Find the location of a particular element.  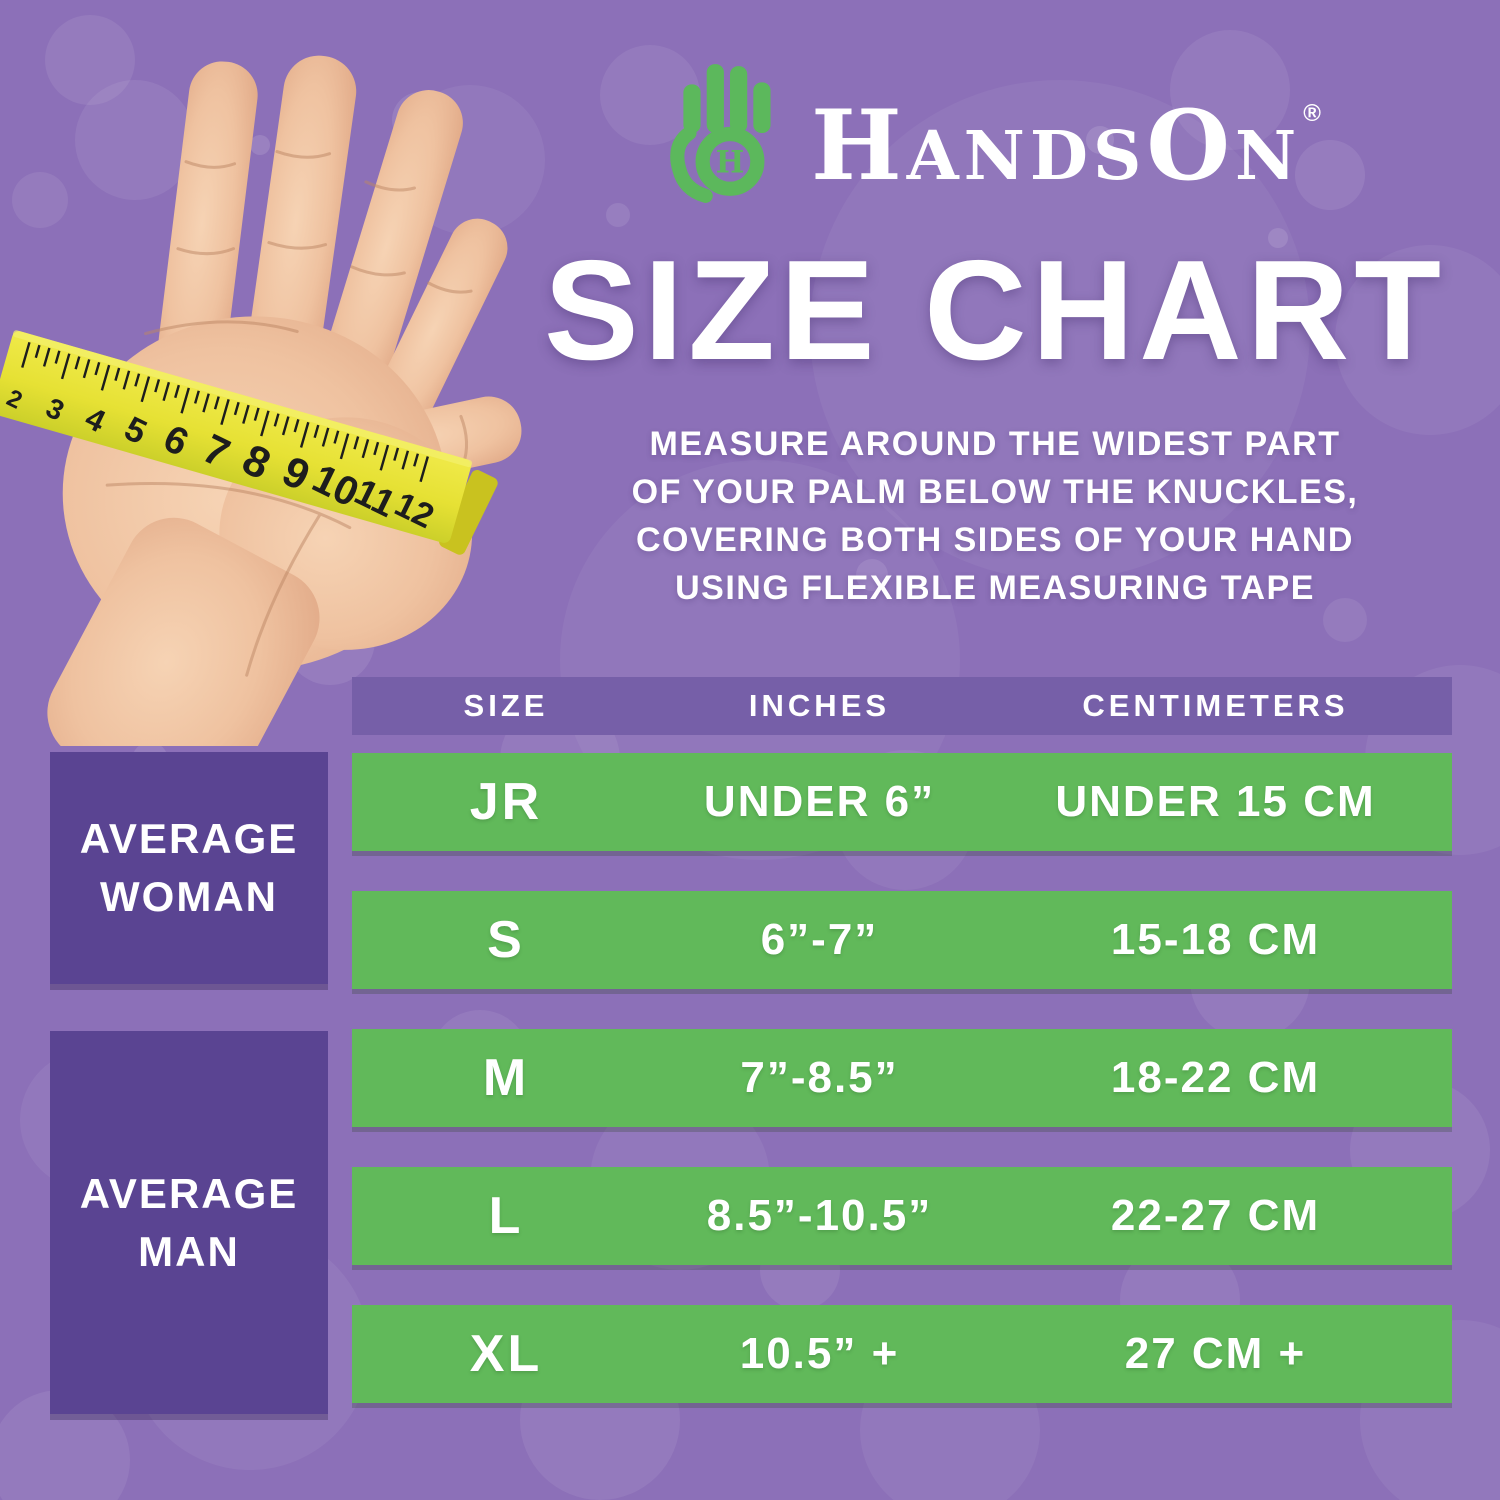

instruction-line: COVERING BOTH SIDES OF YOUR HAND is located at coordinates (995, 540).